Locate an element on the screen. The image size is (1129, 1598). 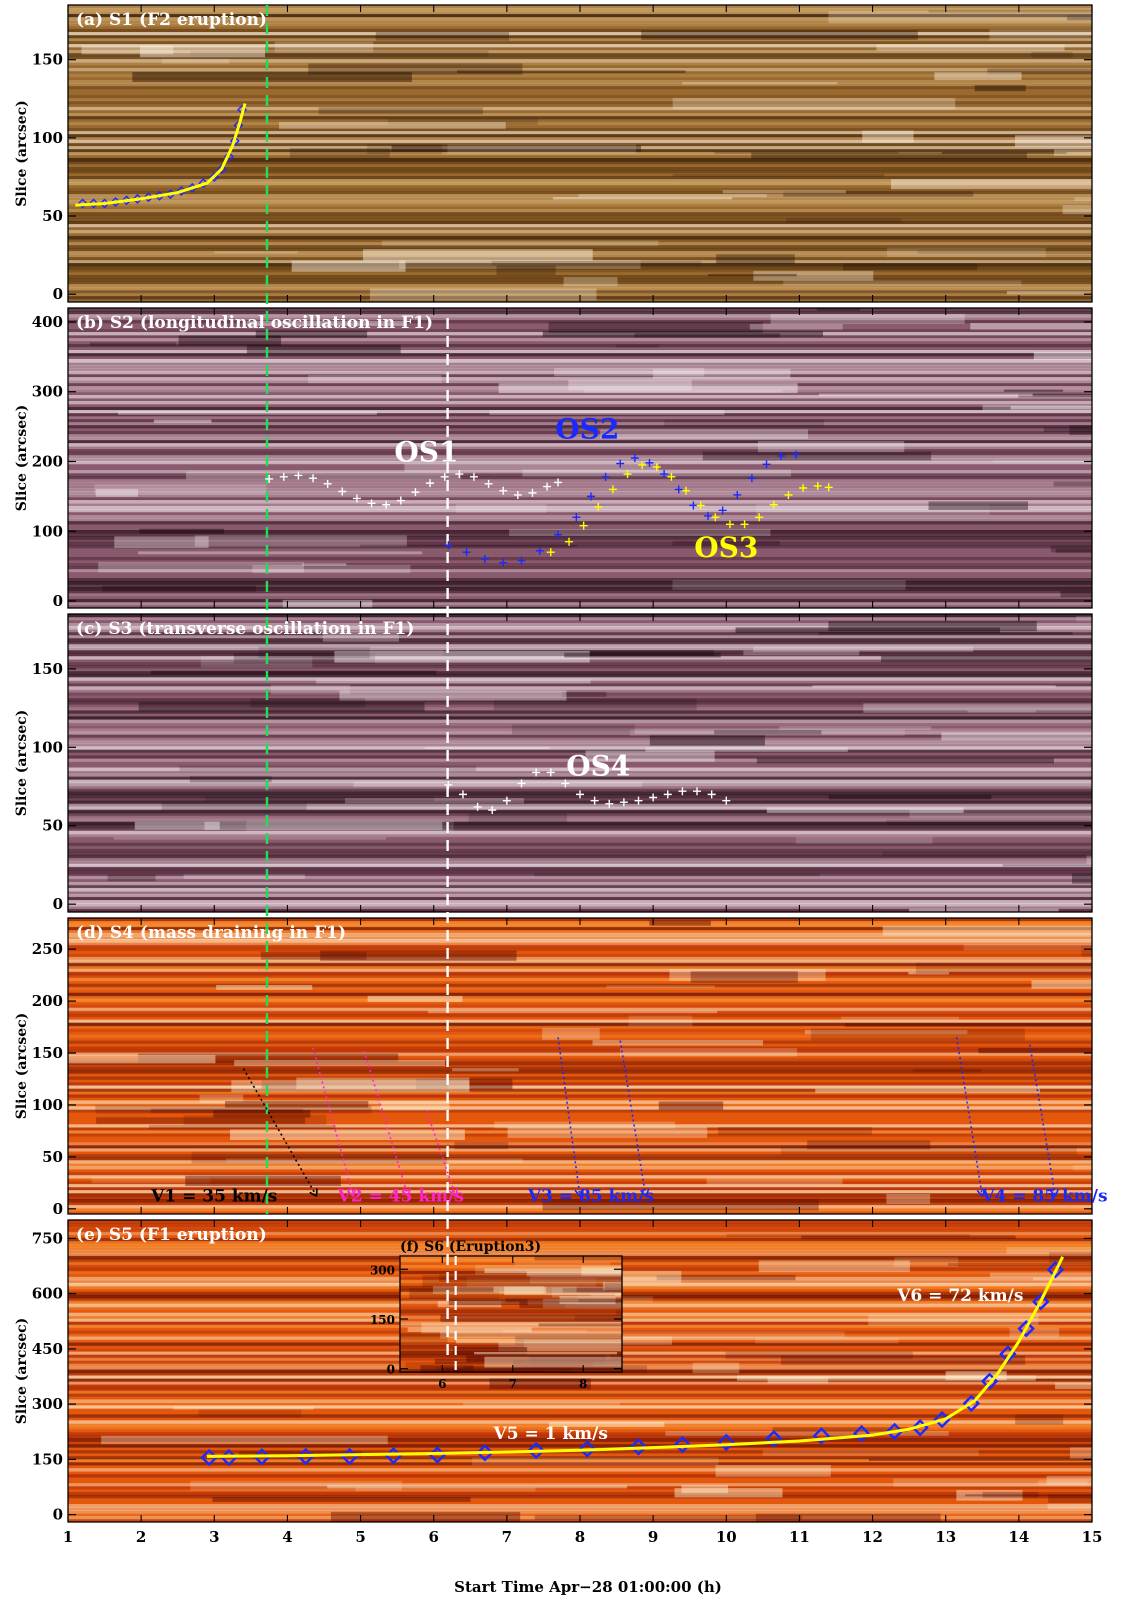
fit-curve is located at coordinates (635, 1357).